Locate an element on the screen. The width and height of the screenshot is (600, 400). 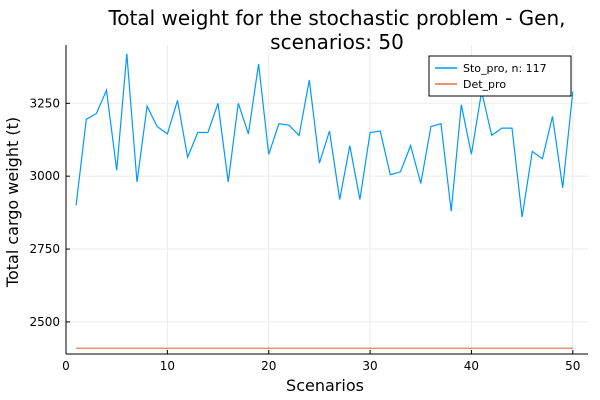
y-tick-label: 3250 is located at coordinates (44, 103).